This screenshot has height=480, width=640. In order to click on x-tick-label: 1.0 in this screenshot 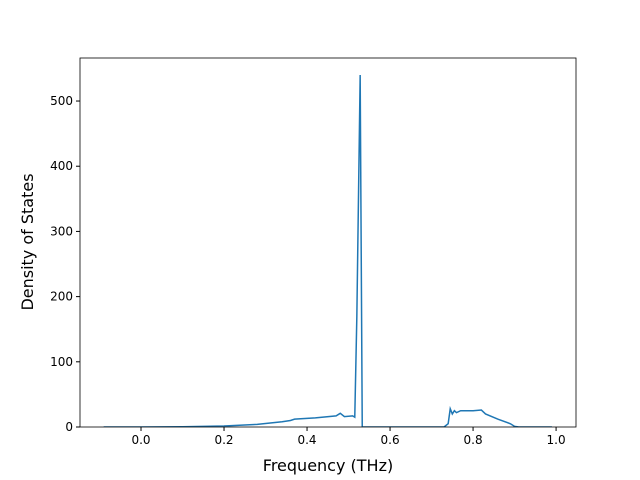, I will do `click(556, 440)`.